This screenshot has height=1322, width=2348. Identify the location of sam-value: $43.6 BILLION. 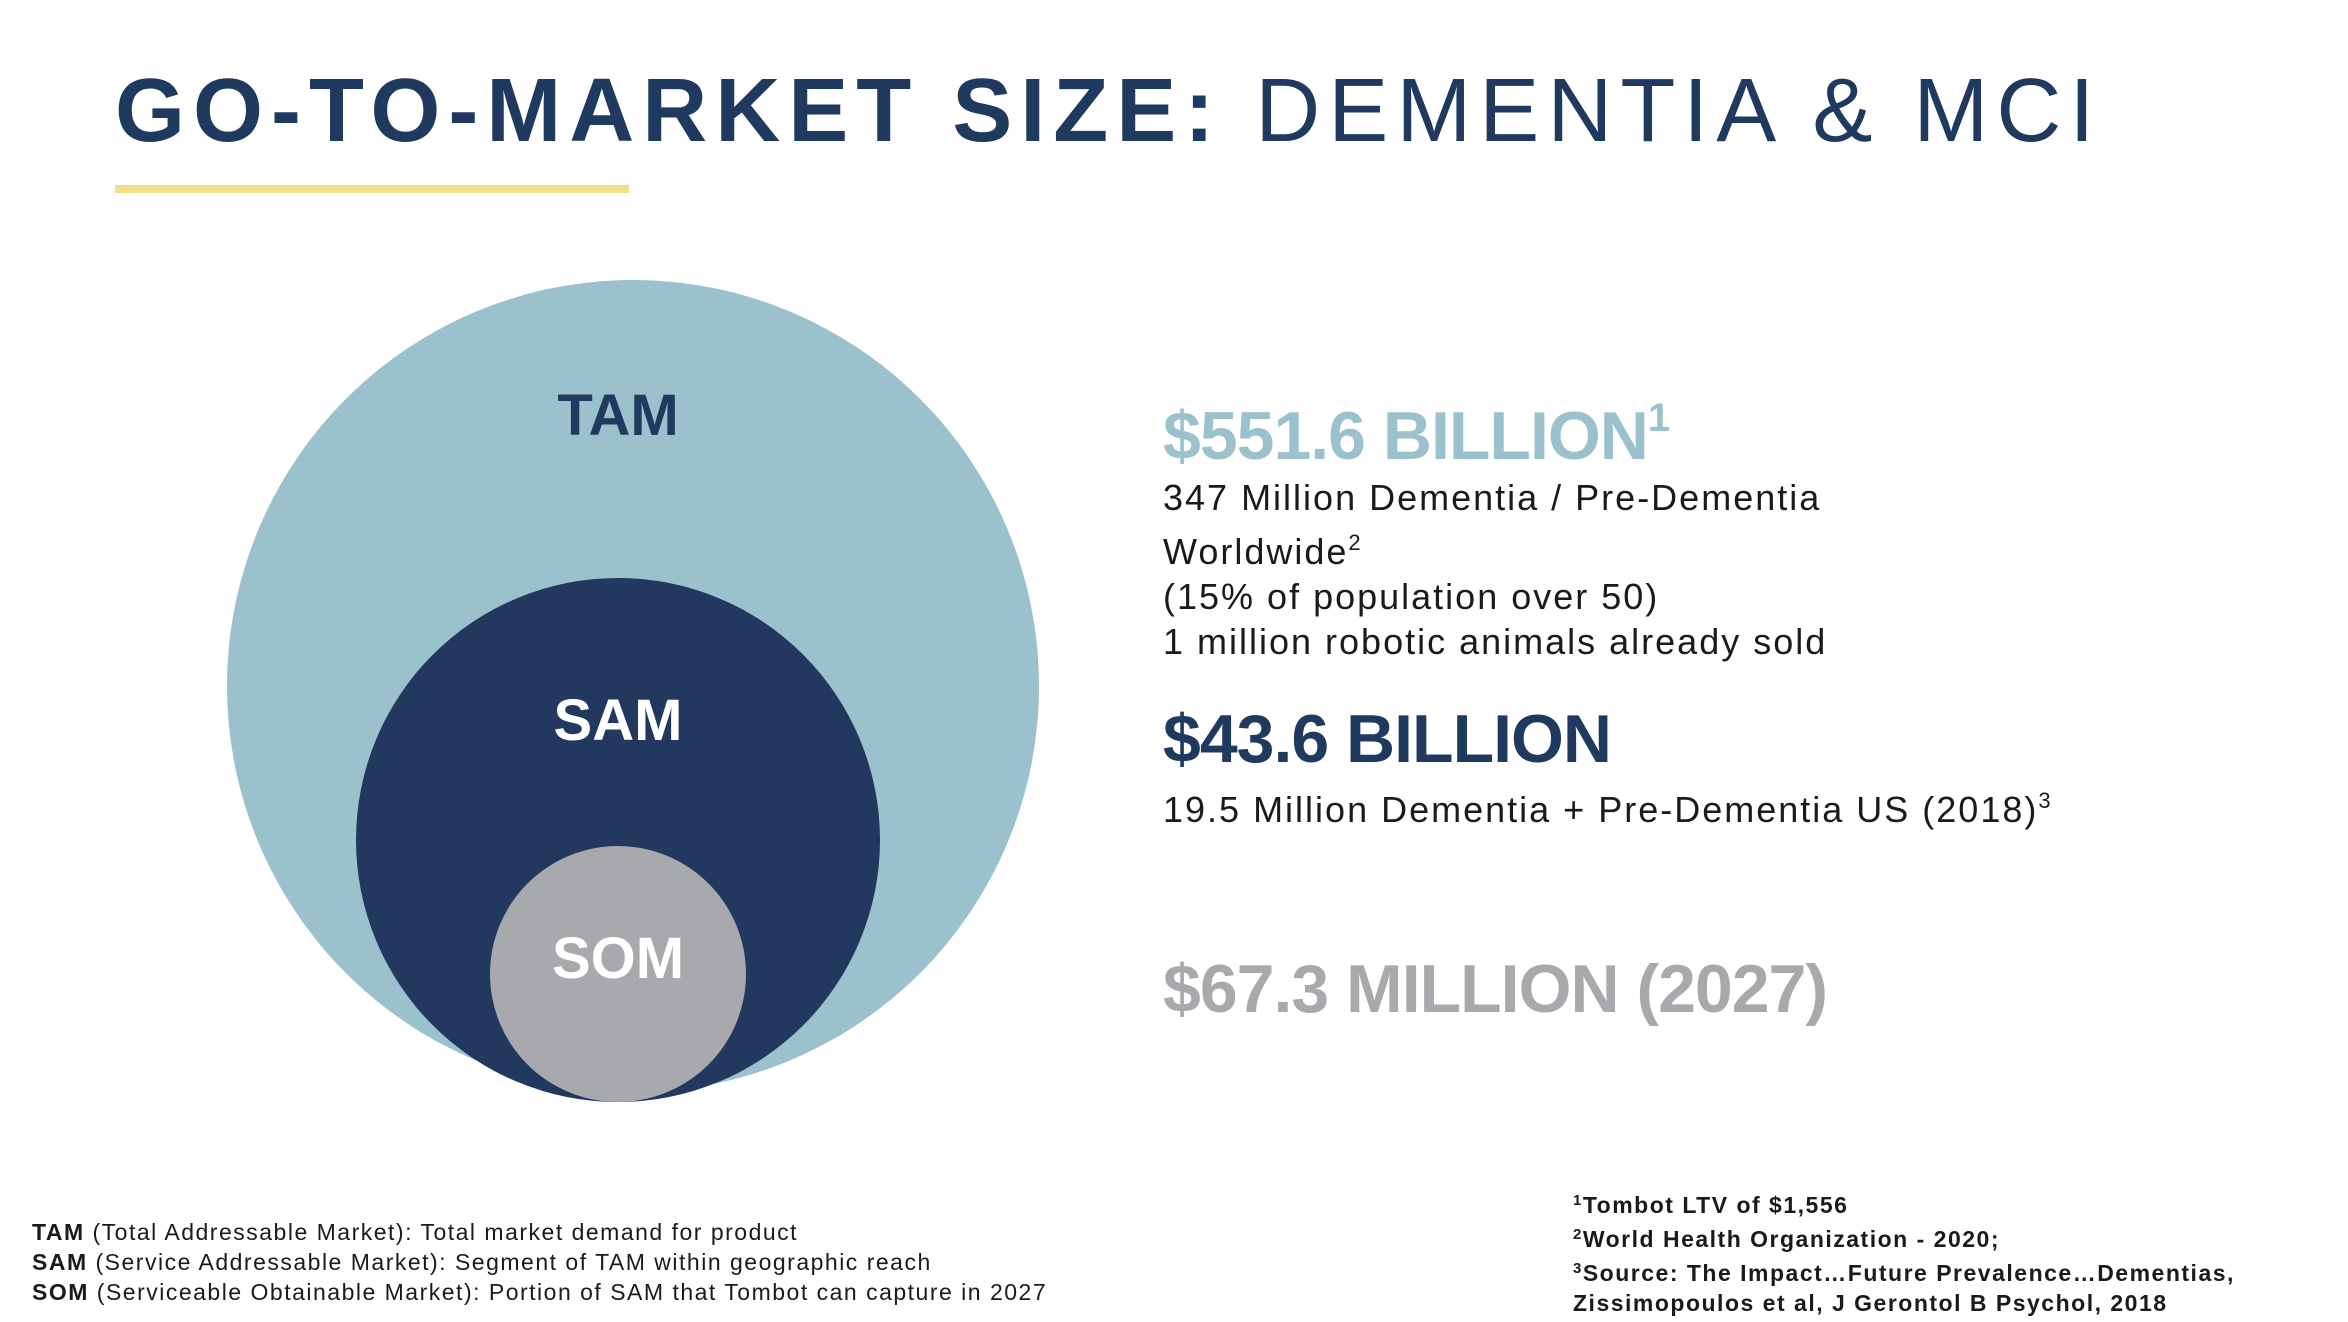
(1387, 739).